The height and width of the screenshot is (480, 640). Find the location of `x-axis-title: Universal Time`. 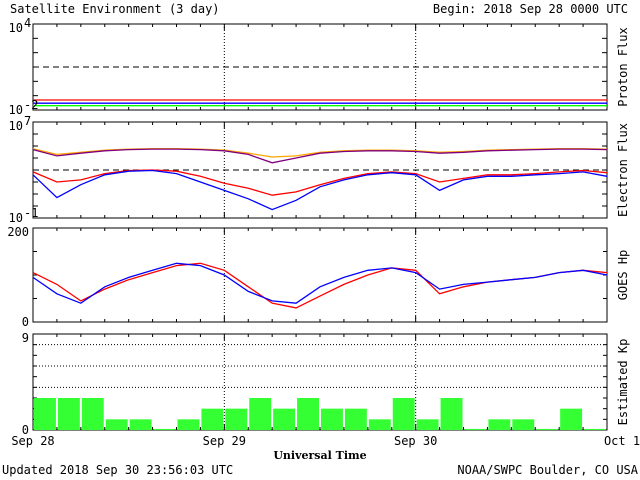

x-axis-title: Universal Time is located at coordinates (319, 455).